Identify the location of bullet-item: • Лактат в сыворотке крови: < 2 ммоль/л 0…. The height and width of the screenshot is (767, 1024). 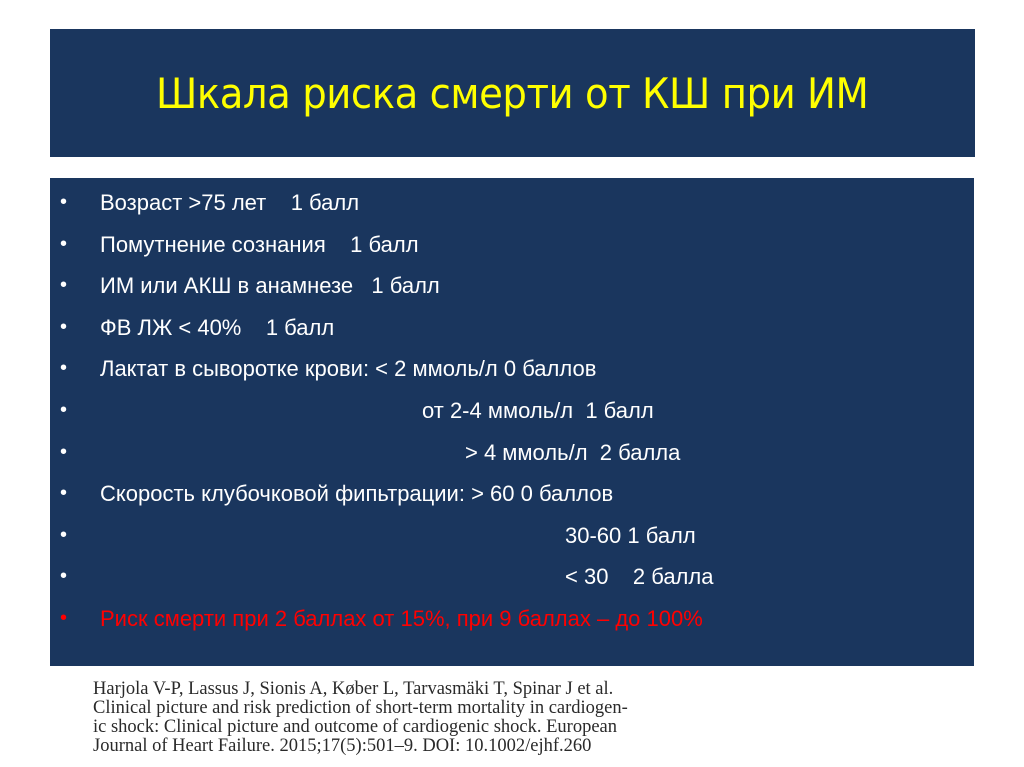
(512, 369).